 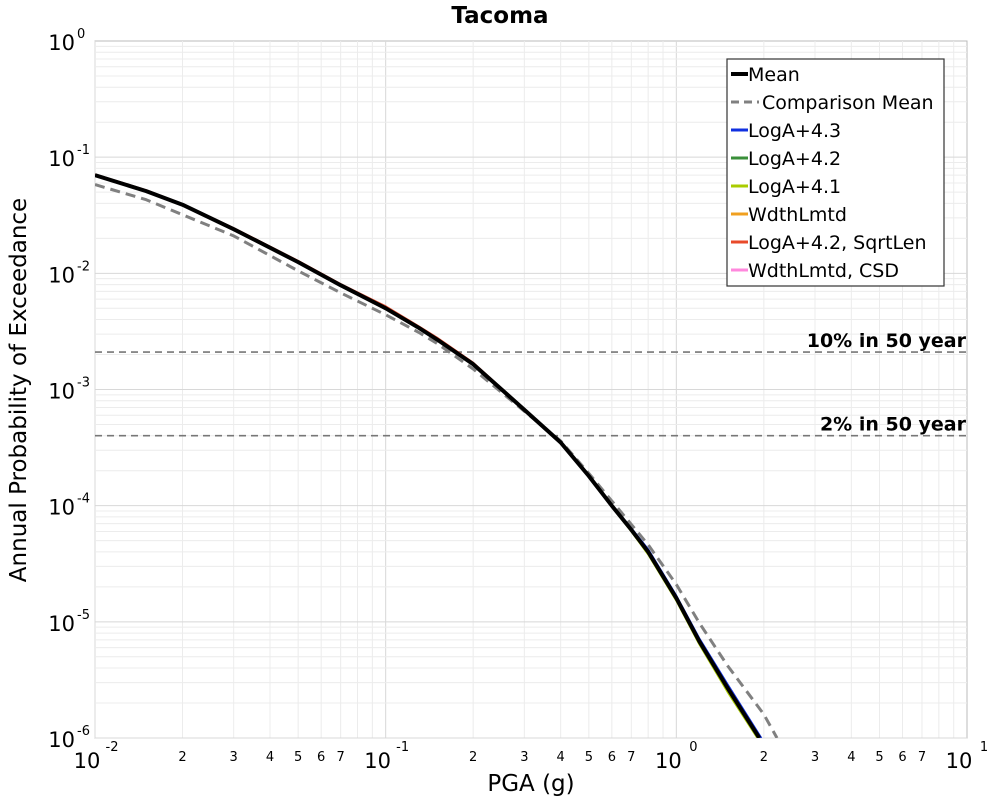 I want to click on legend-label: WdthLmtd, CSD, so click(x=823, y=271).